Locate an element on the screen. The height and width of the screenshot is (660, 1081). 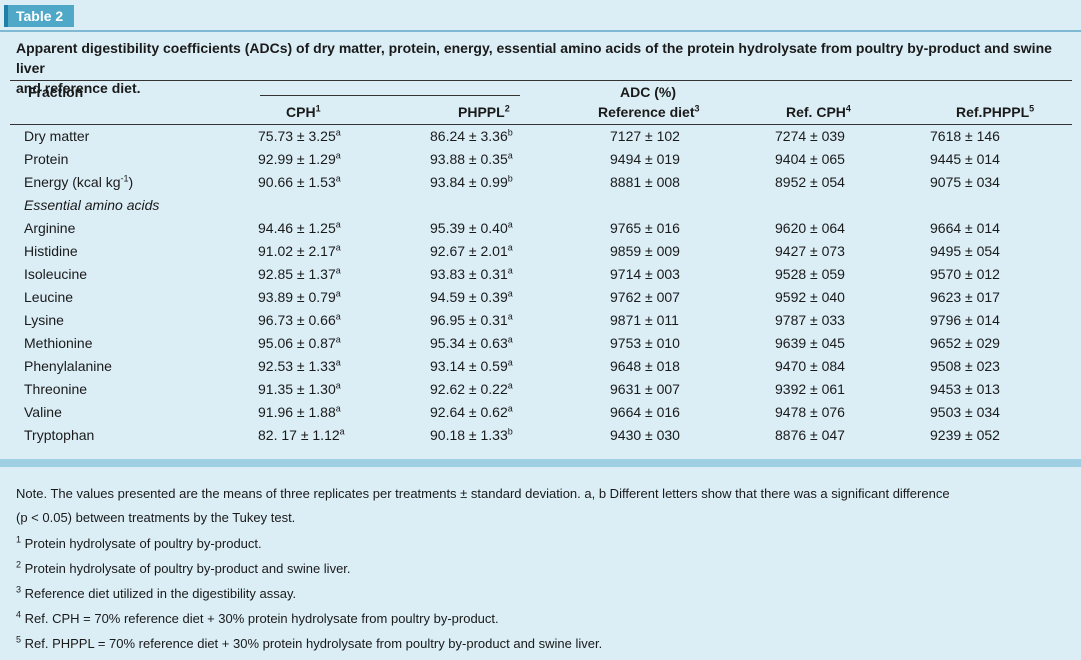
cell-cph-value: 90.66 ± 1.53 is located at coordinates (297, 182).